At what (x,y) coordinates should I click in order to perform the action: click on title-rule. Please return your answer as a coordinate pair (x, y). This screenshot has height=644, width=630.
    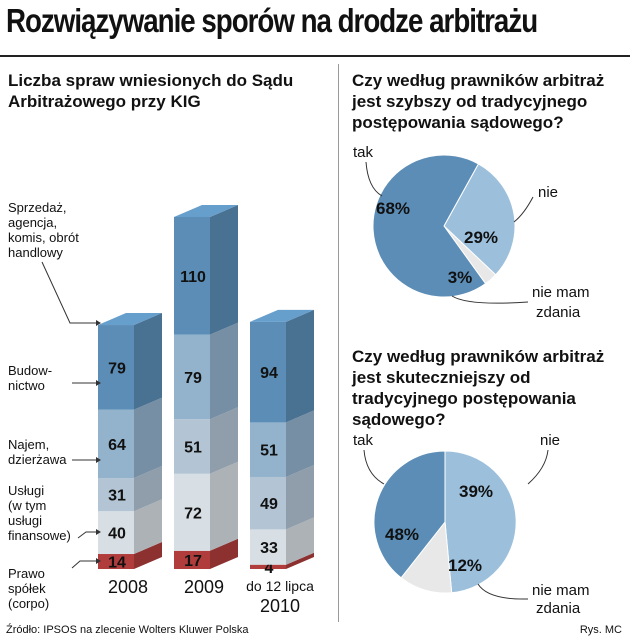
    Looking at the image, I should click on (315, 56).